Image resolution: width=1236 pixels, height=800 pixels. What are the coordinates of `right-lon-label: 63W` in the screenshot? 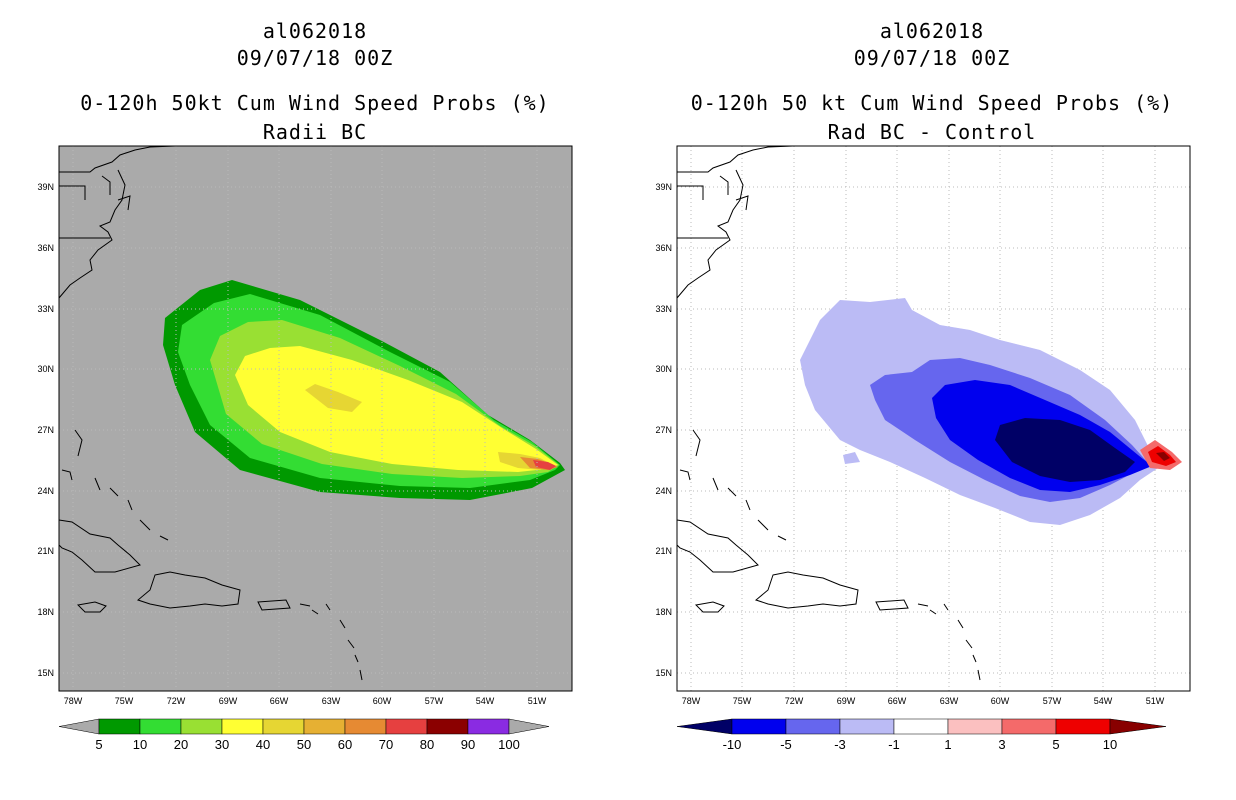 It's located at (949, 701).